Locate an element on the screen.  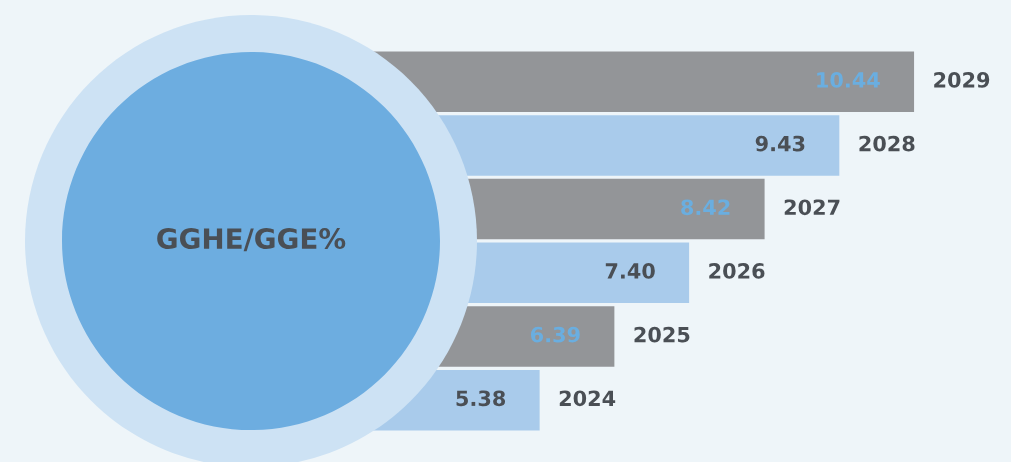
y-tick-label: 2026 is located at coordinates (737, 271).